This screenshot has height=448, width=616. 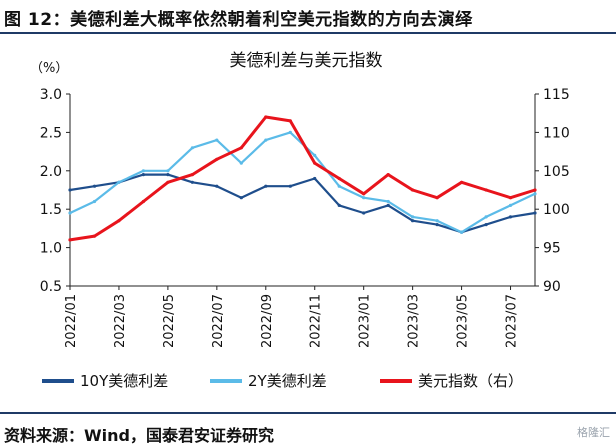 What do you see at coordinates (51, 133) in the screenshot?
I see `left-tick-label: 2.5` at bounding box center [51, 133].